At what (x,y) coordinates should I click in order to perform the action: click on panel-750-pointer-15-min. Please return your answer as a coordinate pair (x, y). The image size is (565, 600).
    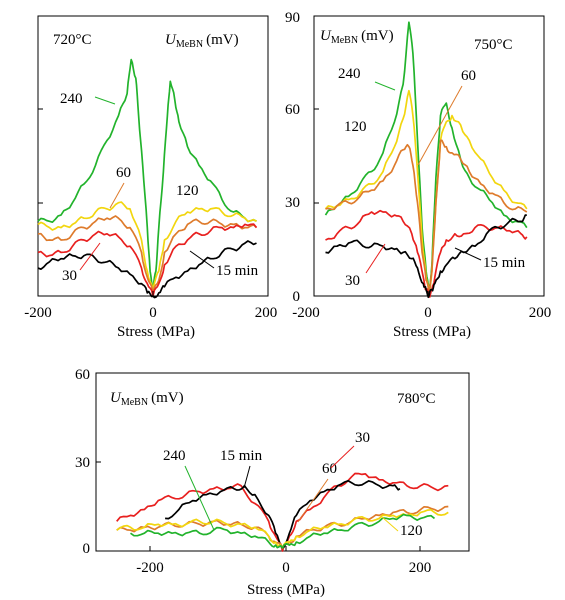
    Looking at the image, I should click on (468, 254).